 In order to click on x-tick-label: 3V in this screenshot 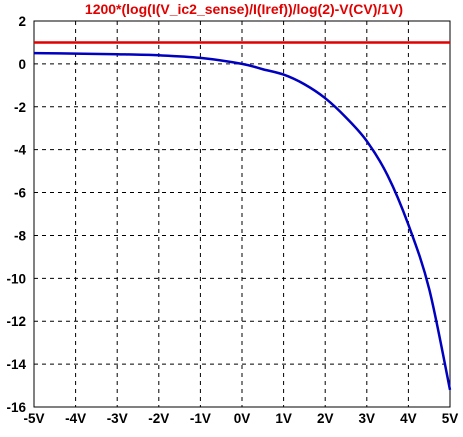, I will do `click(367, 418)`.